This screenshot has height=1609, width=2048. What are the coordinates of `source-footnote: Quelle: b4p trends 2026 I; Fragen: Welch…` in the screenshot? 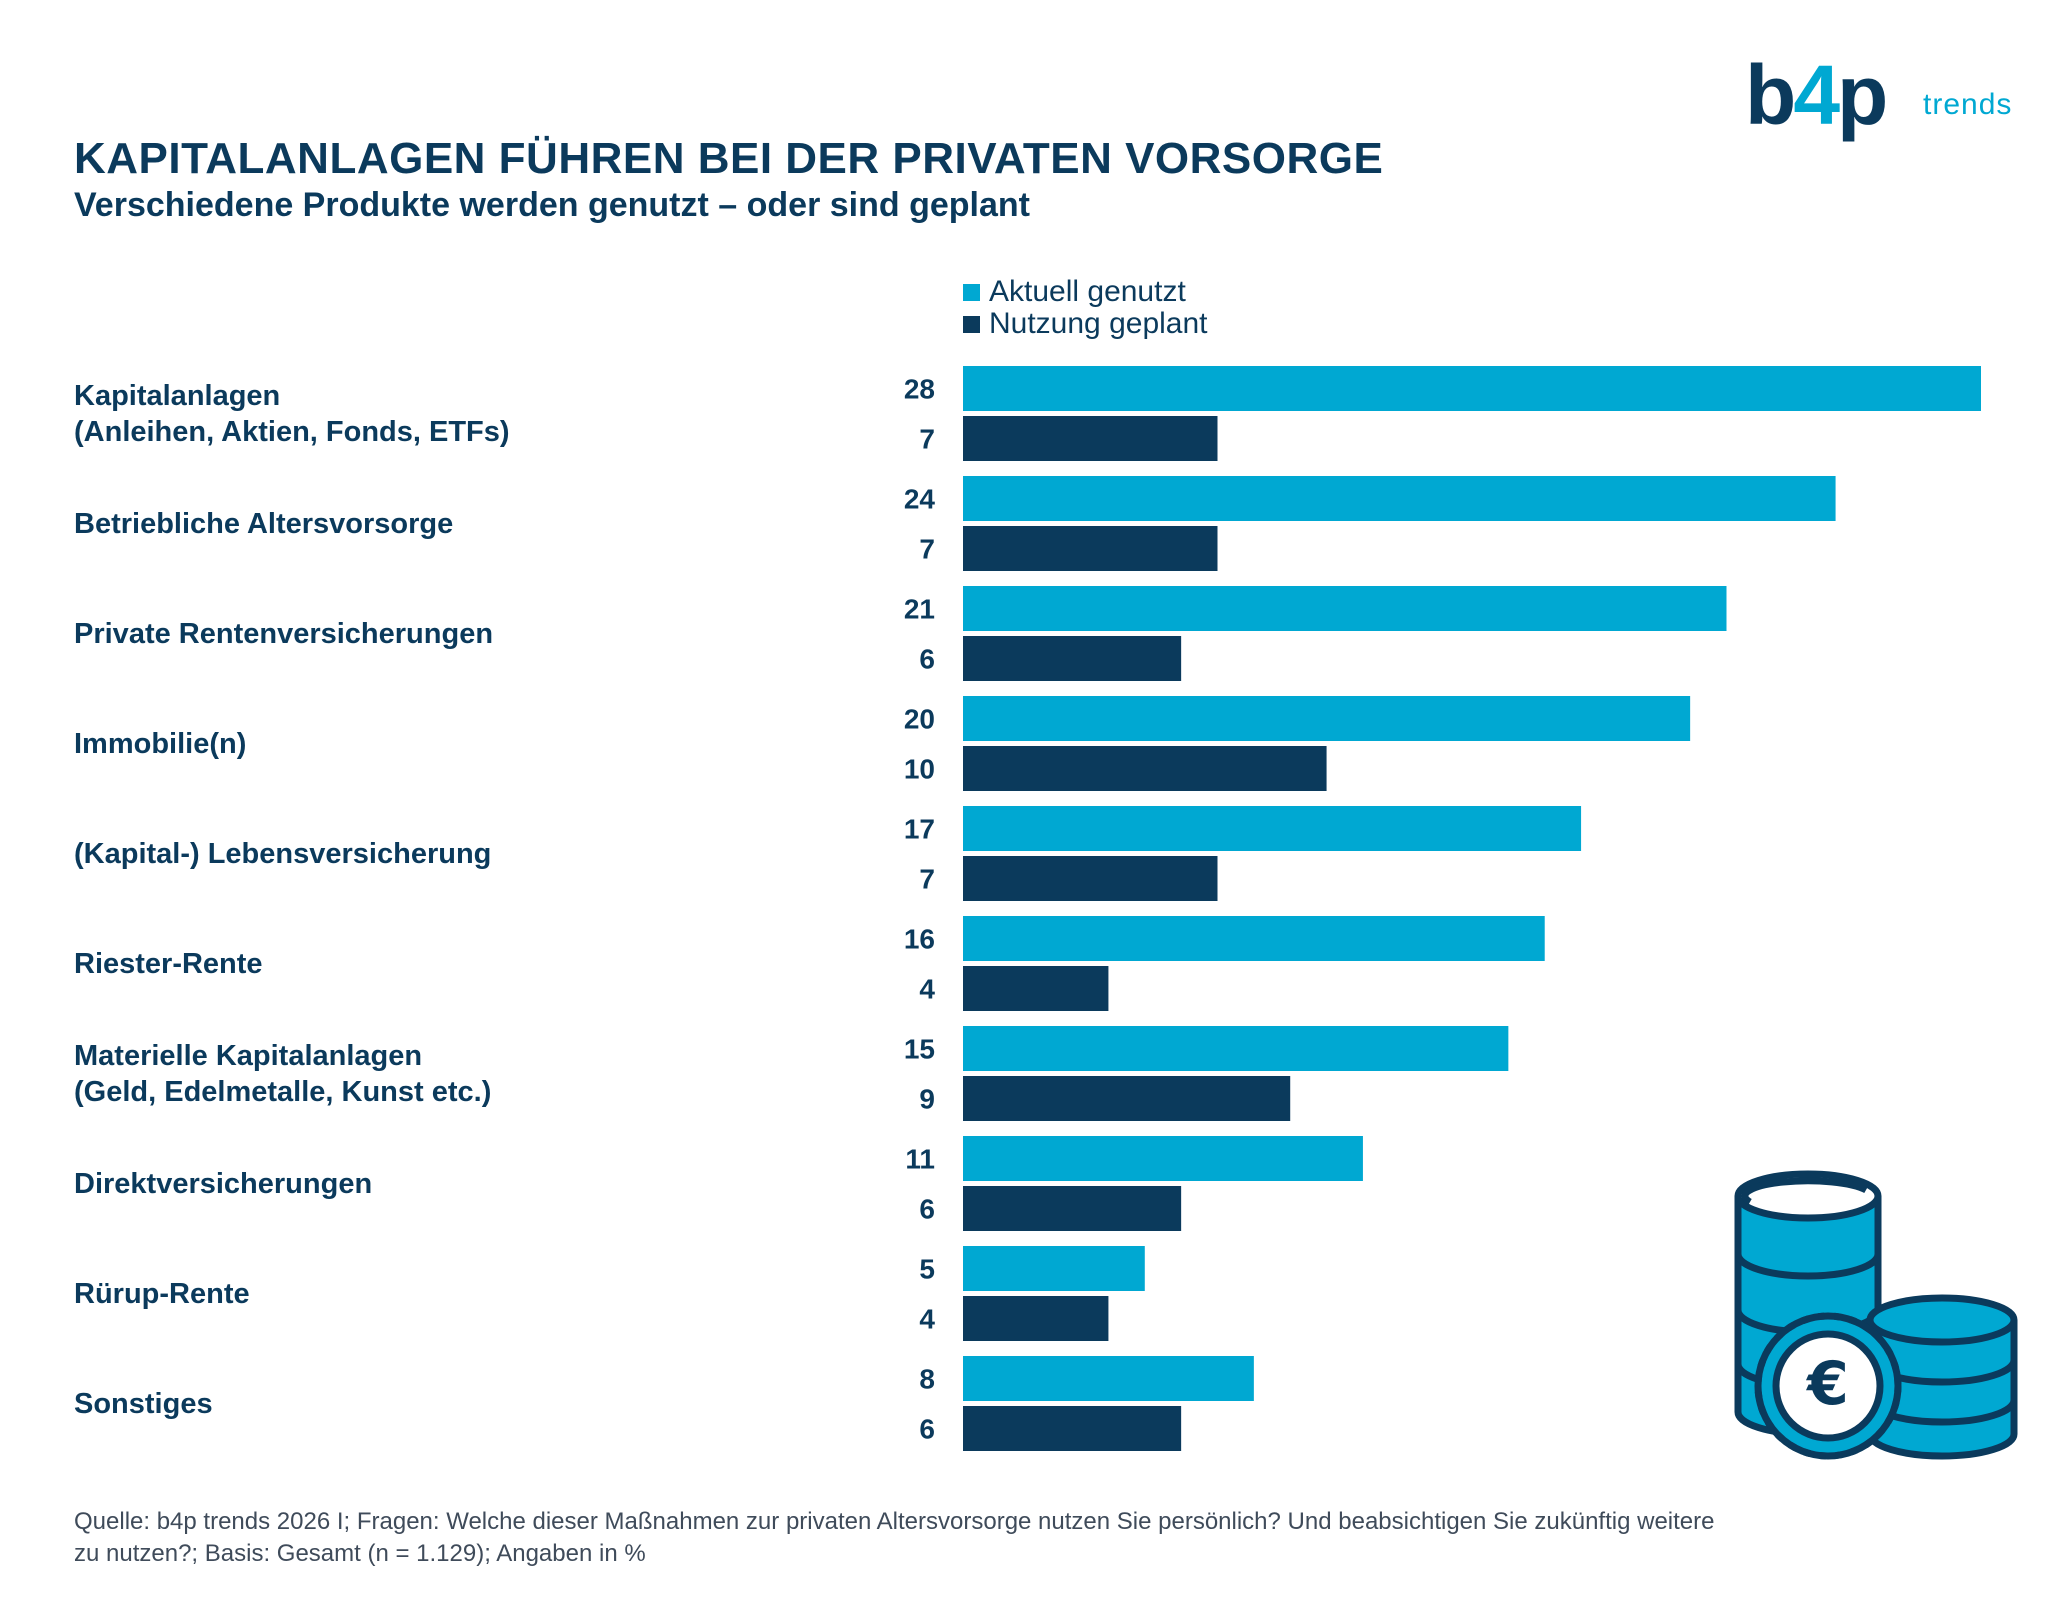 It's located at (1034, 1538).